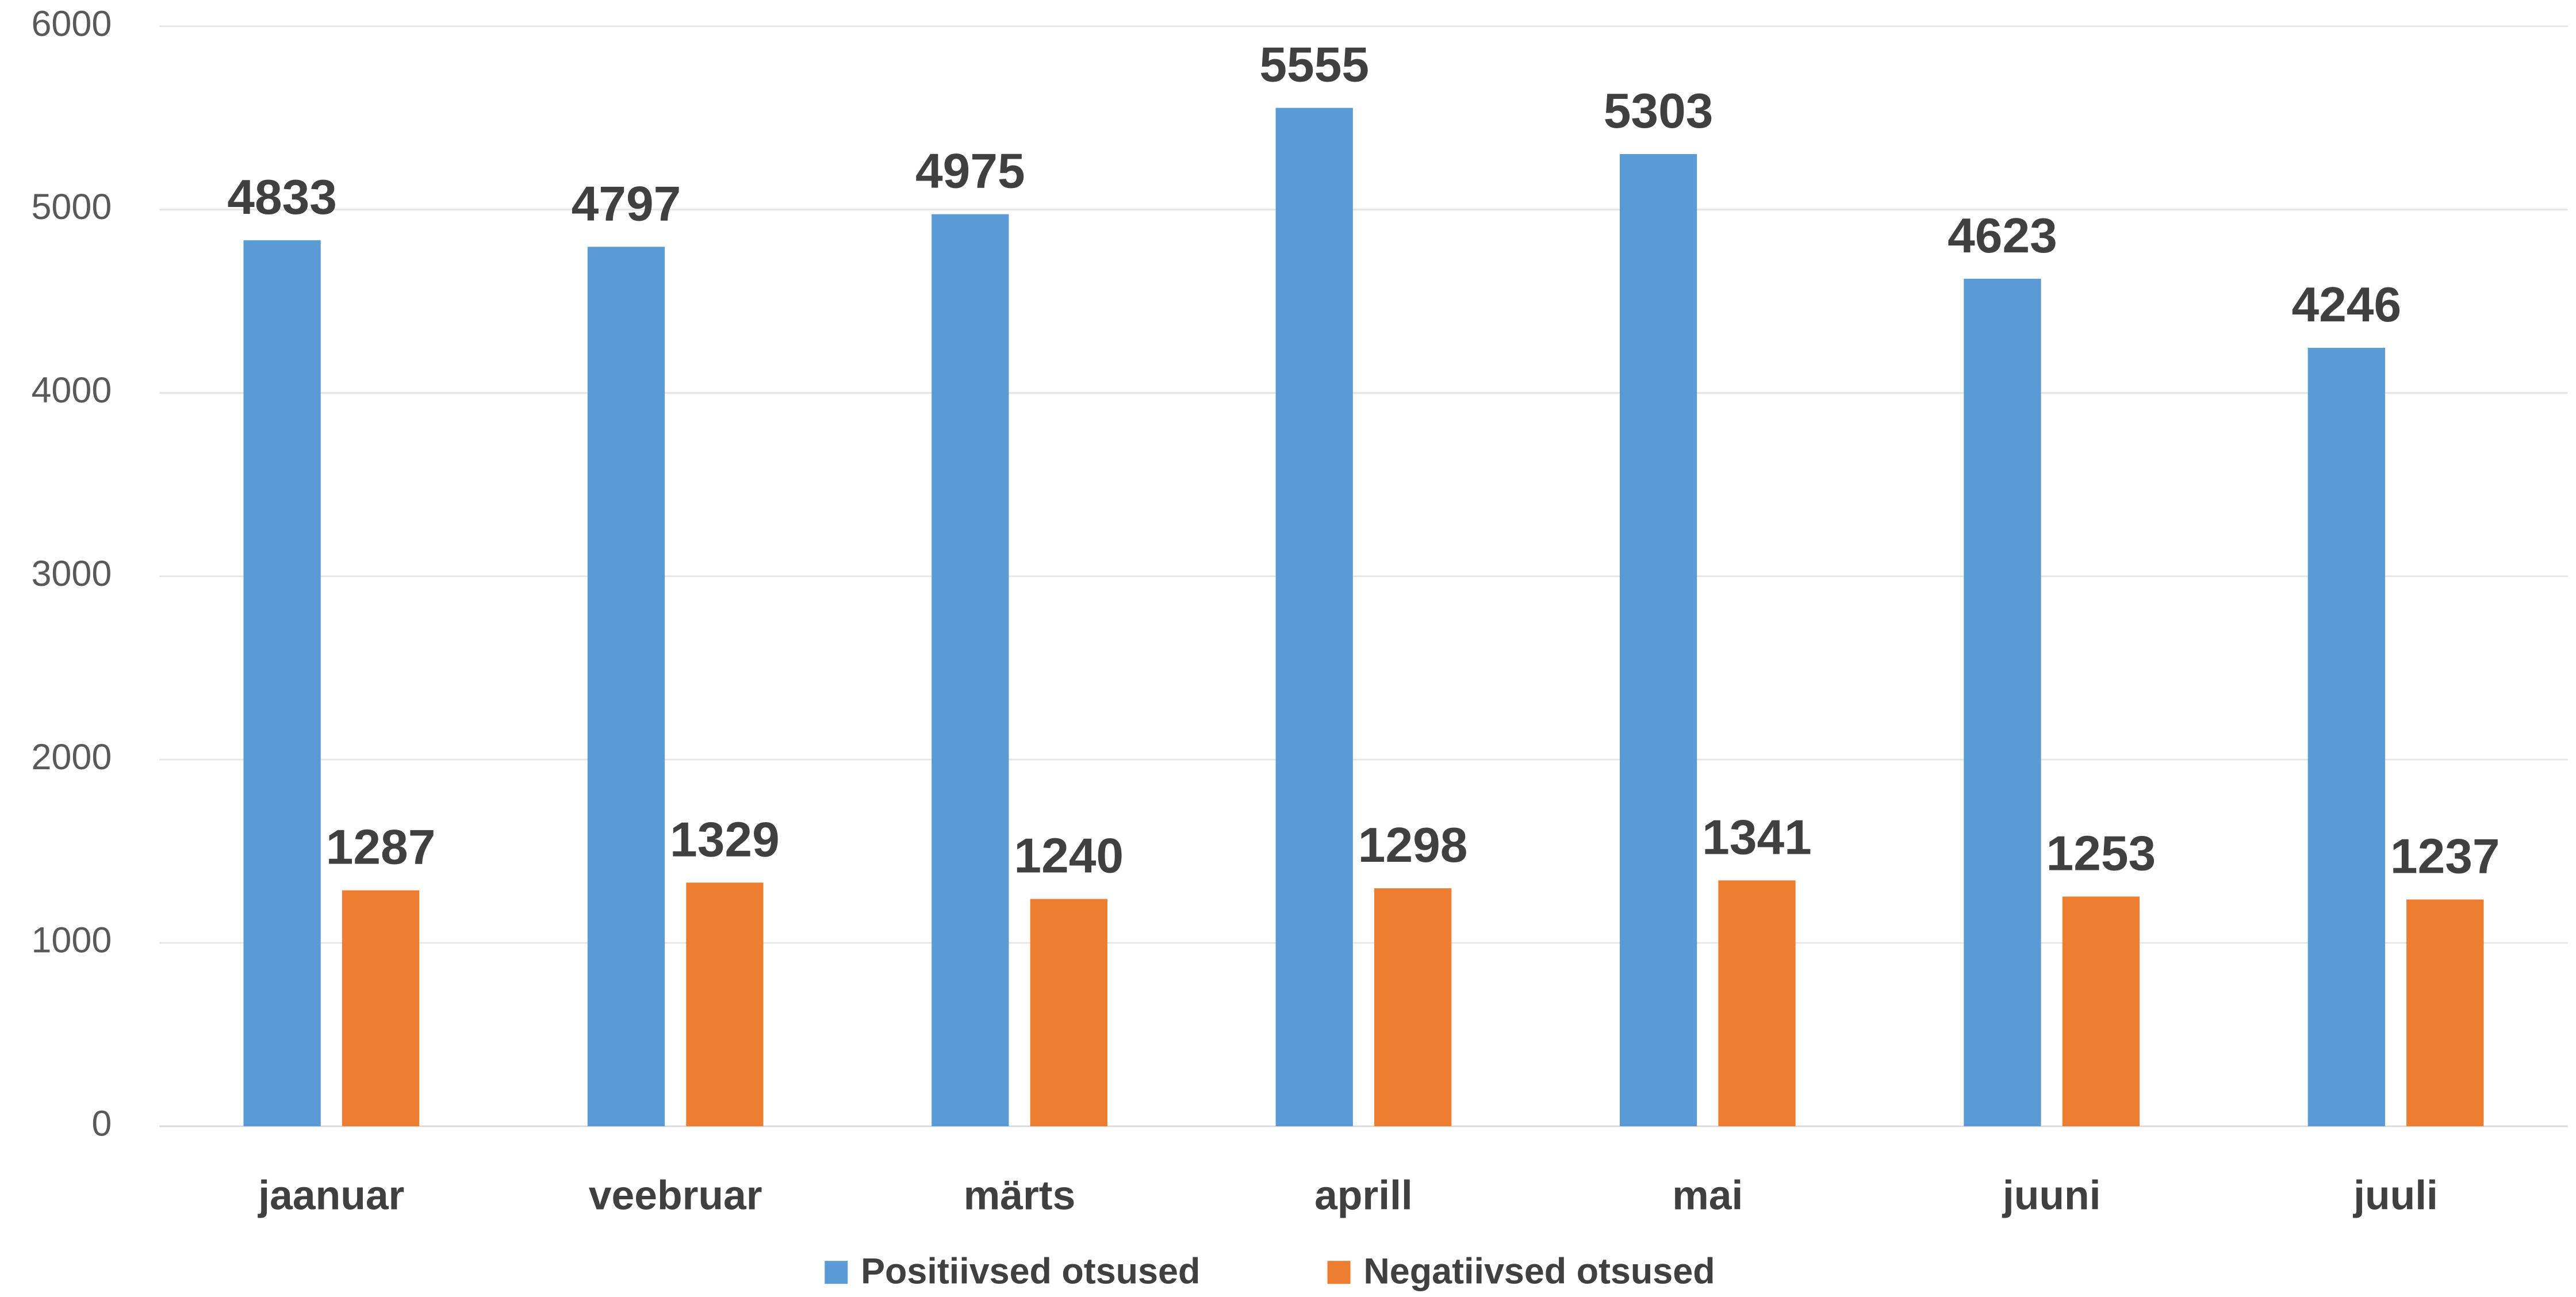 The image size is (2576, 1297). I want to click on y-tick-label: 4000, so click(71, 390).